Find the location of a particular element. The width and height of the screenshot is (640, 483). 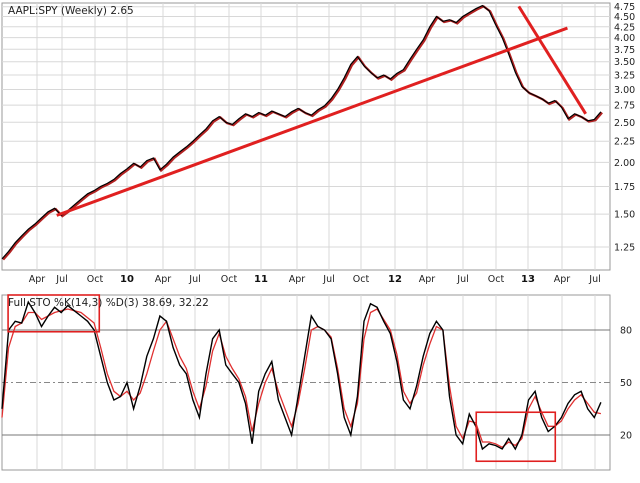

price-y-tick-label: 2.00 is located at coordinates (624, 163).